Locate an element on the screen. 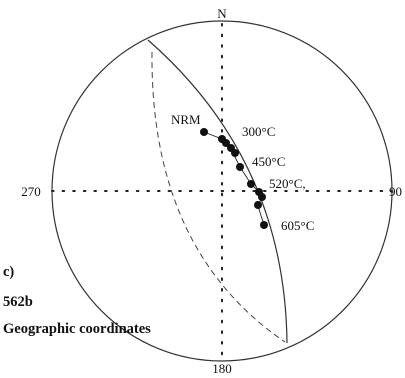  step-label-300c: 300°C is located at coordinates (258, 131).